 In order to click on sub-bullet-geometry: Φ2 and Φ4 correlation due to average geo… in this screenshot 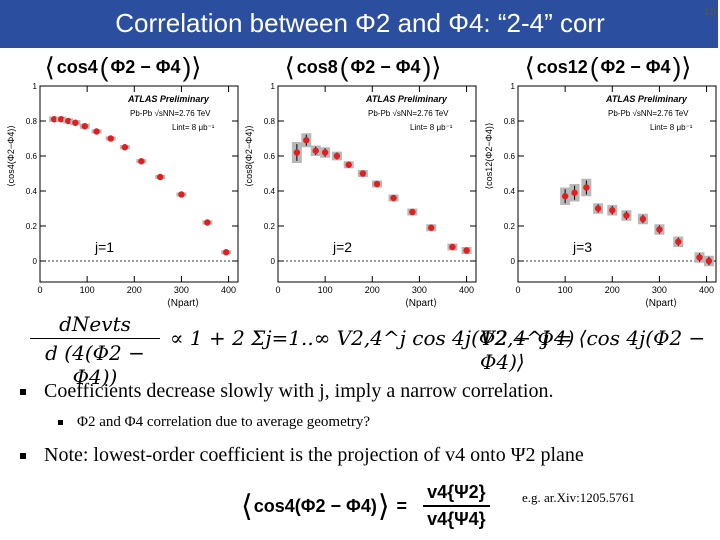, I will do `click(214, 422)`.